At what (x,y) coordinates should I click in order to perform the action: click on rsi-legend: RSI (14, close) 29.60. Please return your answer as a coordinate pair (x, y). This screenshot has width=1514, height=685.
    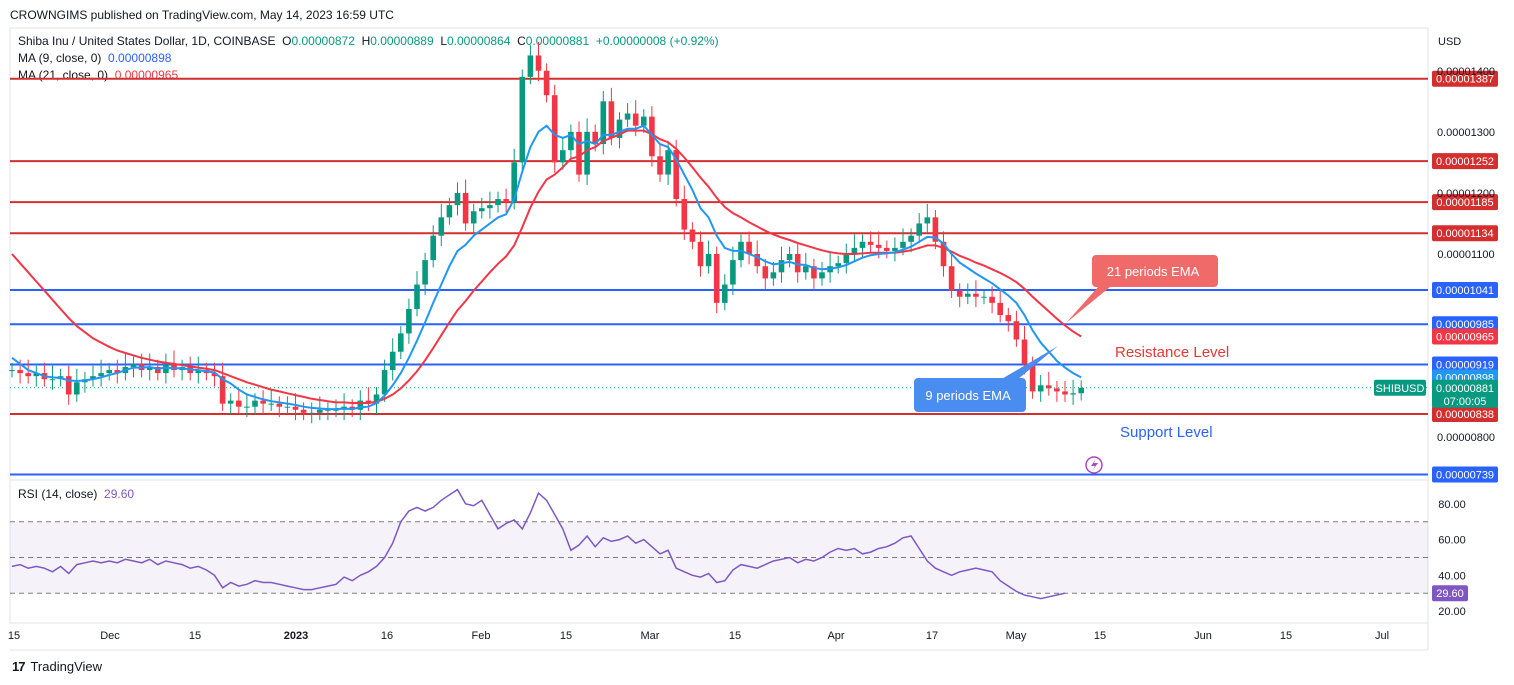
    Looking at the image, I should click on (76, 494).